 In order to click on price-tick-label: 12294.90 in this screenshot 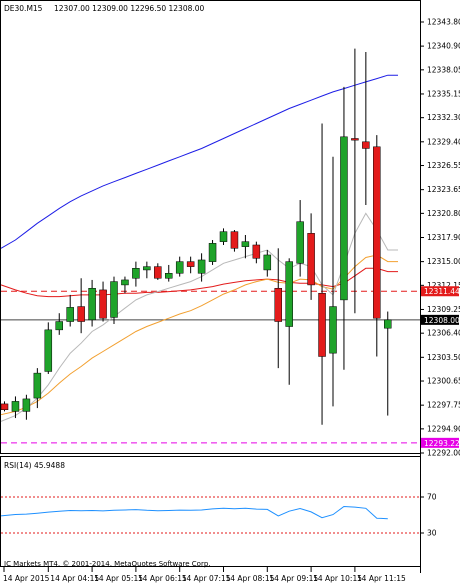, I will do `click(443, 428)`.